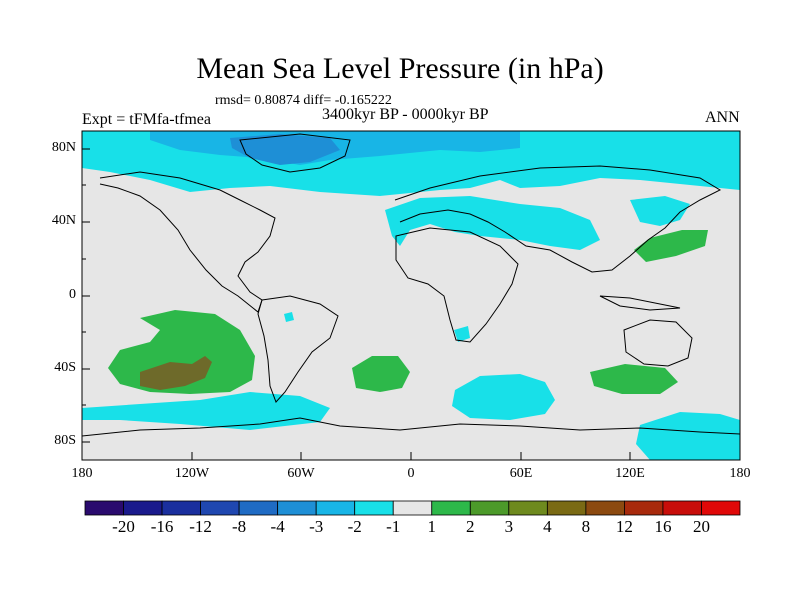 The image size is (800, 600). What do you see at coordinates (200, 526) in the screenshot?
I see `colorbar-label: -12` at bounding box center [200, 526].